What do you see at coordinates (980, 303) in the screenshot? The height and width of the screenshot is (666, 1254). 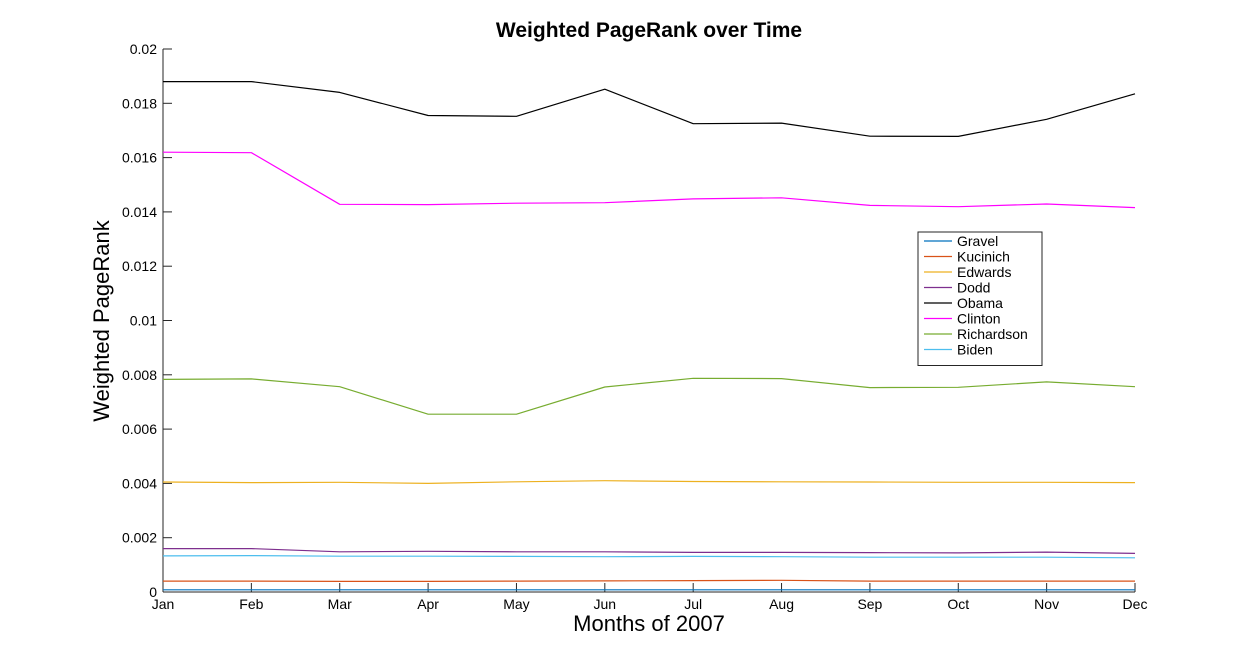 I see `legend-label-obama: Obama` at bounding box center [980, 303].